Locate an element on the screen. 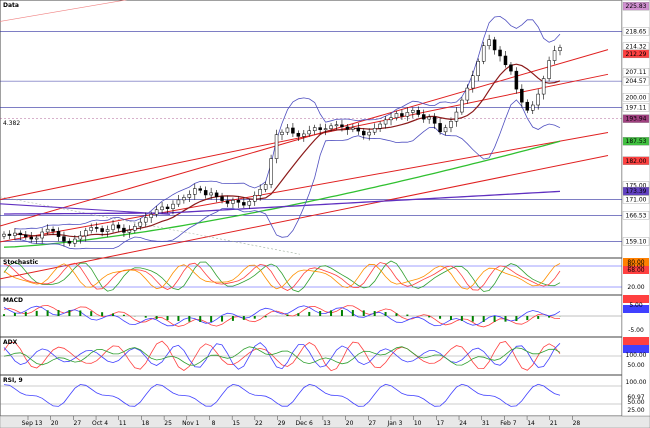 This screenshot has height=428, width=650. price-label-text: 182.00 is located at coordinates (636, 161).